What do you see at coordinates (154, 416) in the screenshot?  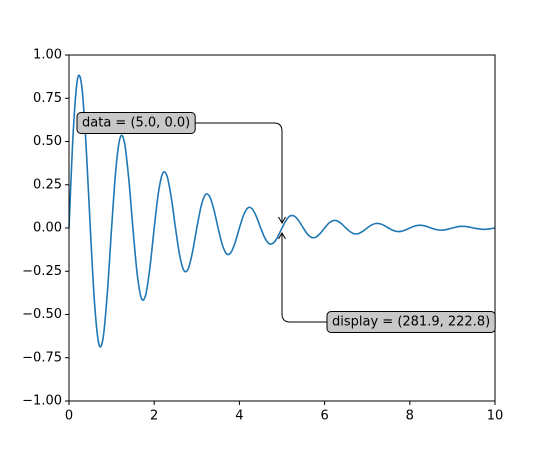 I see `x-tick-label: 2` at bounding box center [154, 416].